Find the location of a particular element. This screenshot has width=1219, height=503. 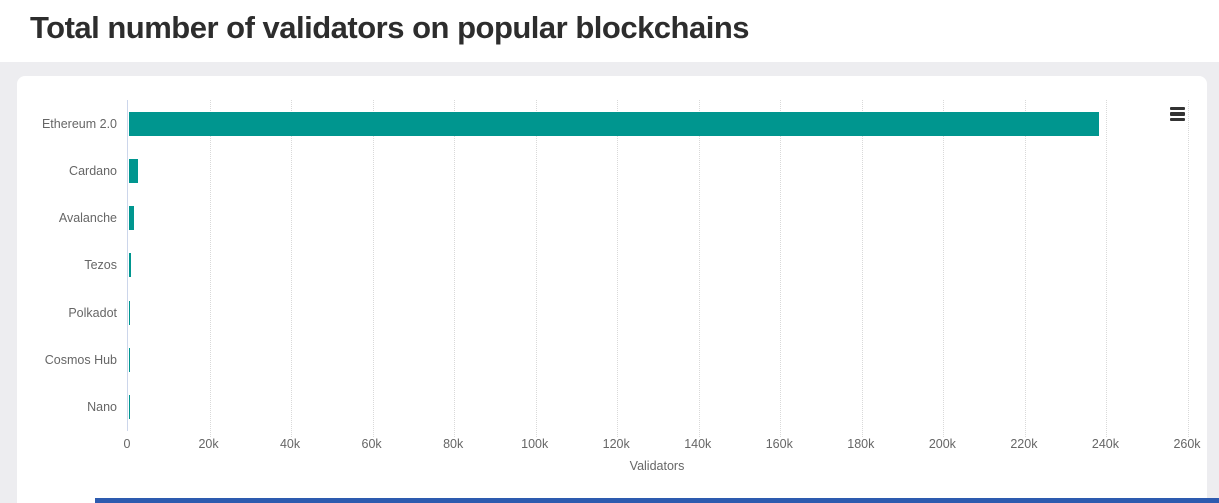

x-tick-label: 160k is located at coordinates (779, 444).